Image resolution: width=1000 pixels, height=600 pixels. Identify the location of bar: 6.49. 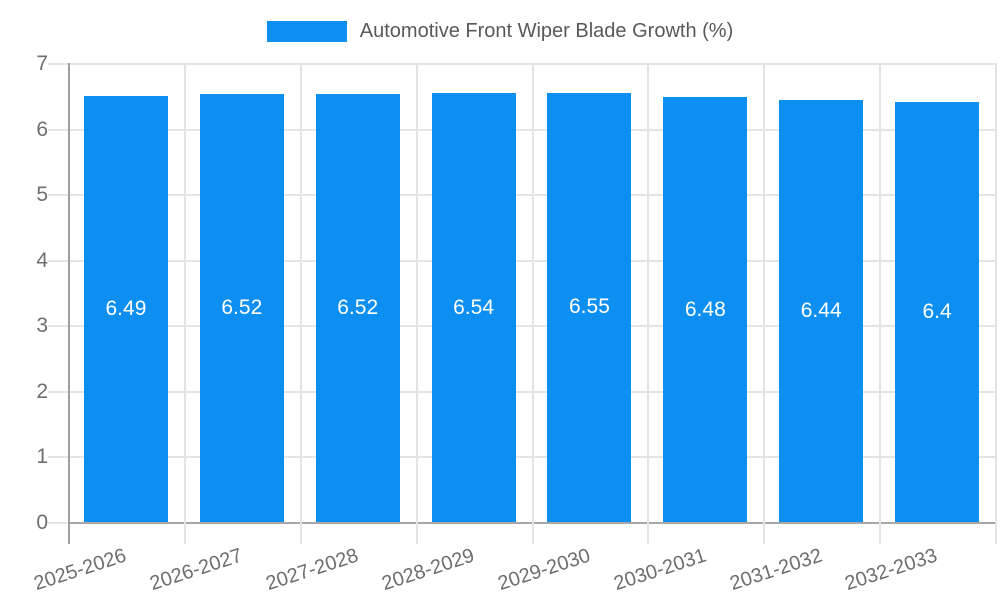
(125, 309).